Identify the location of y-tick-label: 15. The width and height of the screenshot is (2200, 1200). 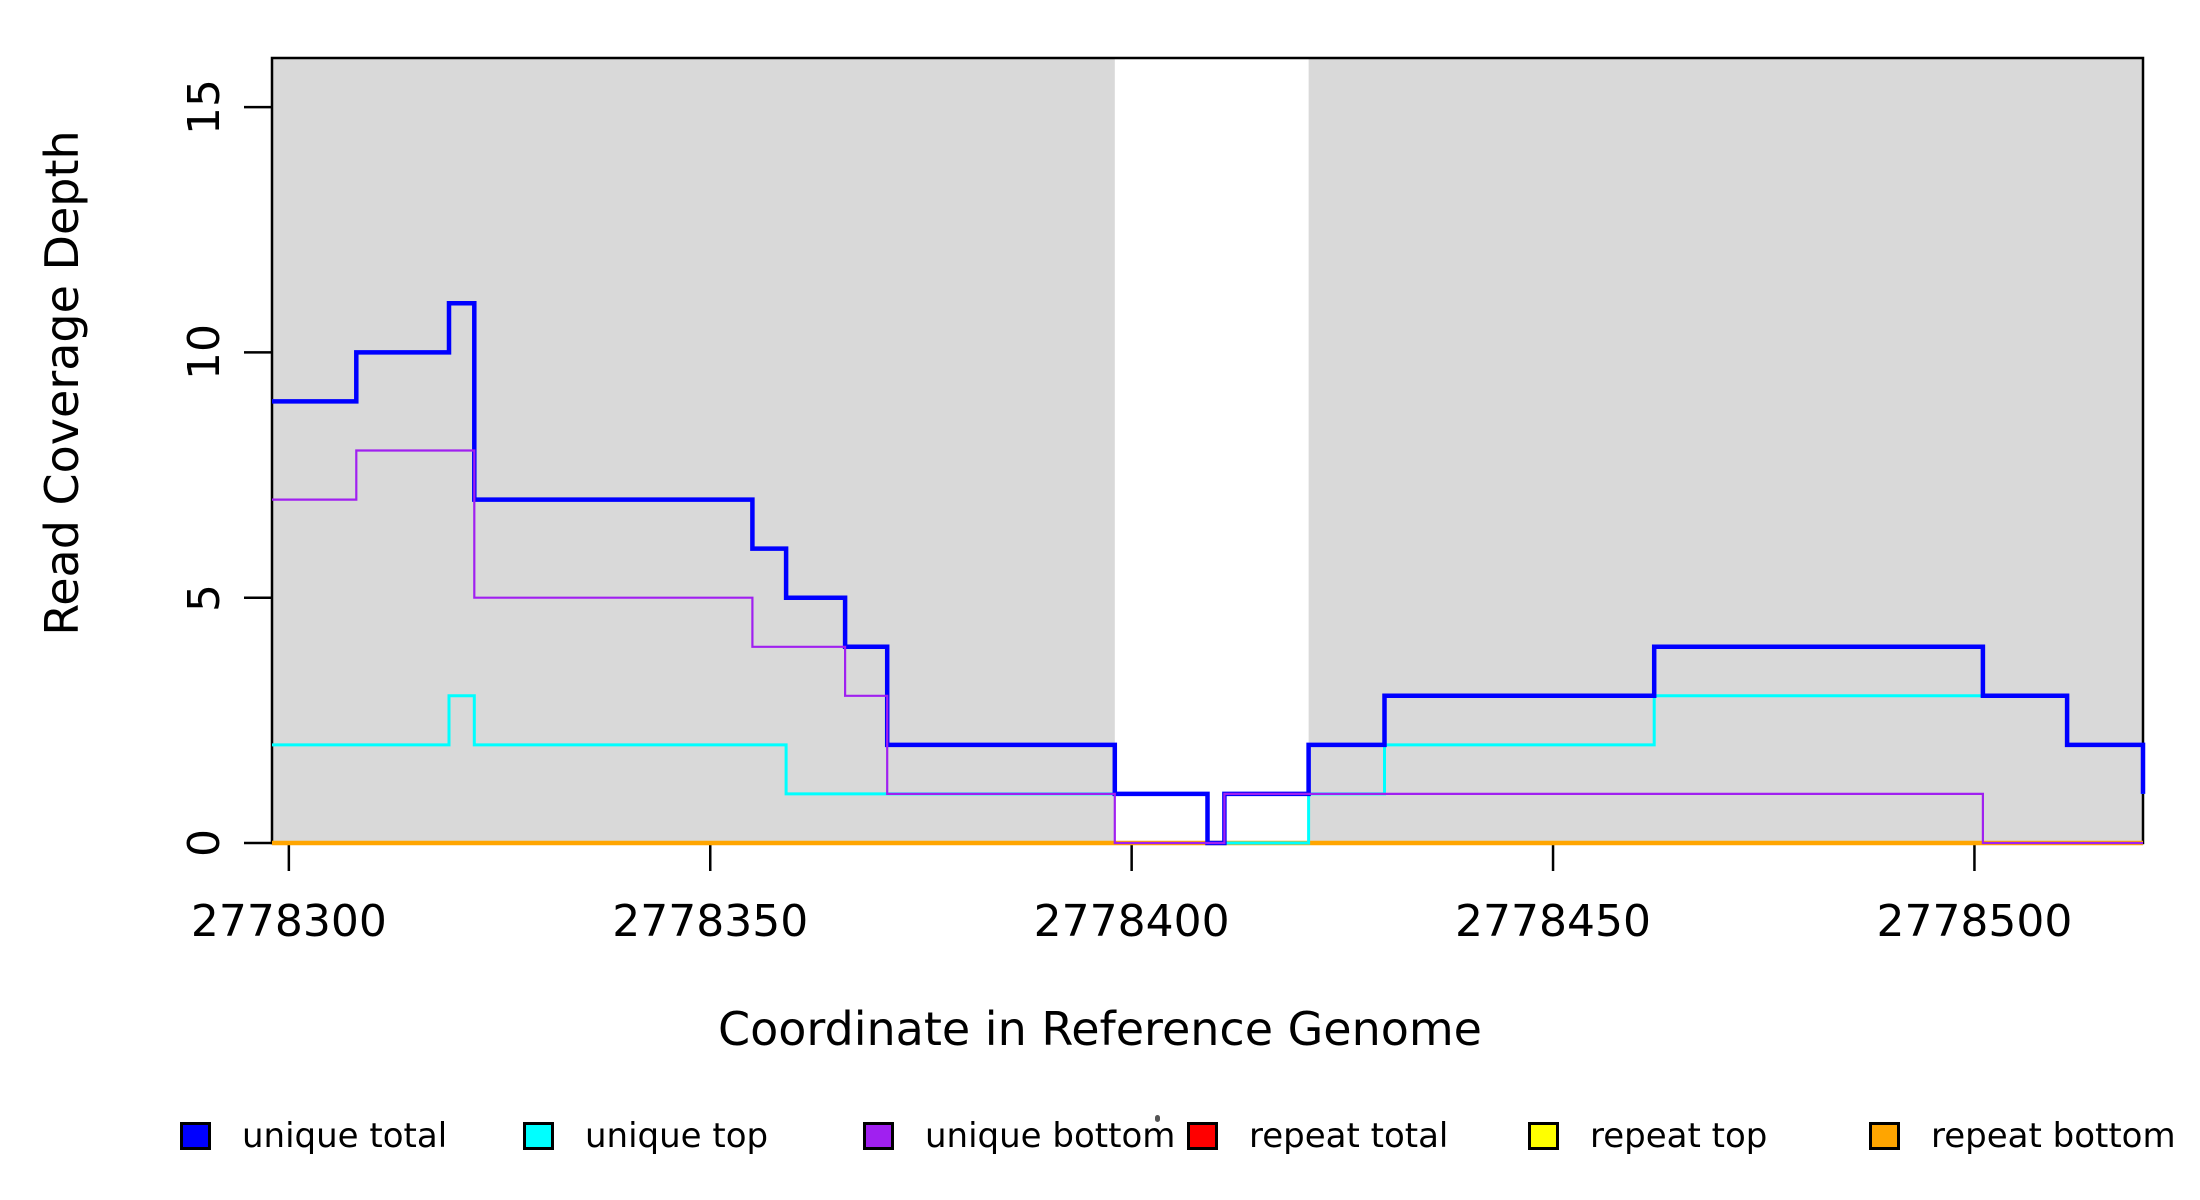
(204, 107).